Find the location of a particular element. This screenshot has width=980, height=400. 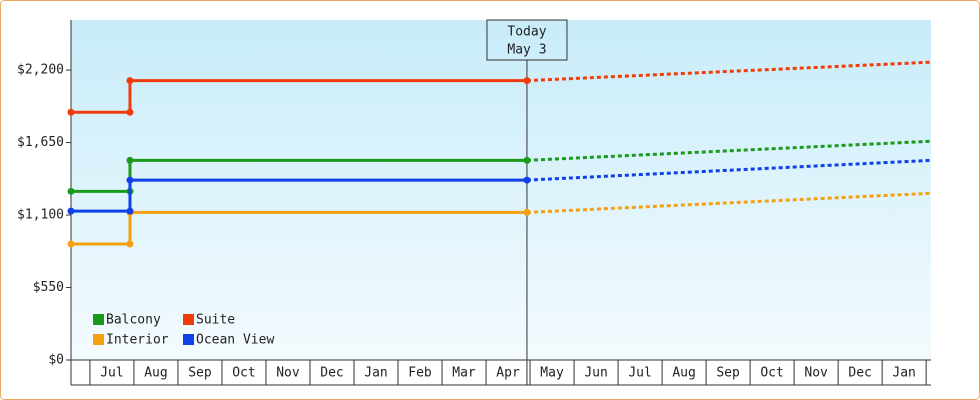

y-tick-label: $0 is located at coordinates (56, 360).